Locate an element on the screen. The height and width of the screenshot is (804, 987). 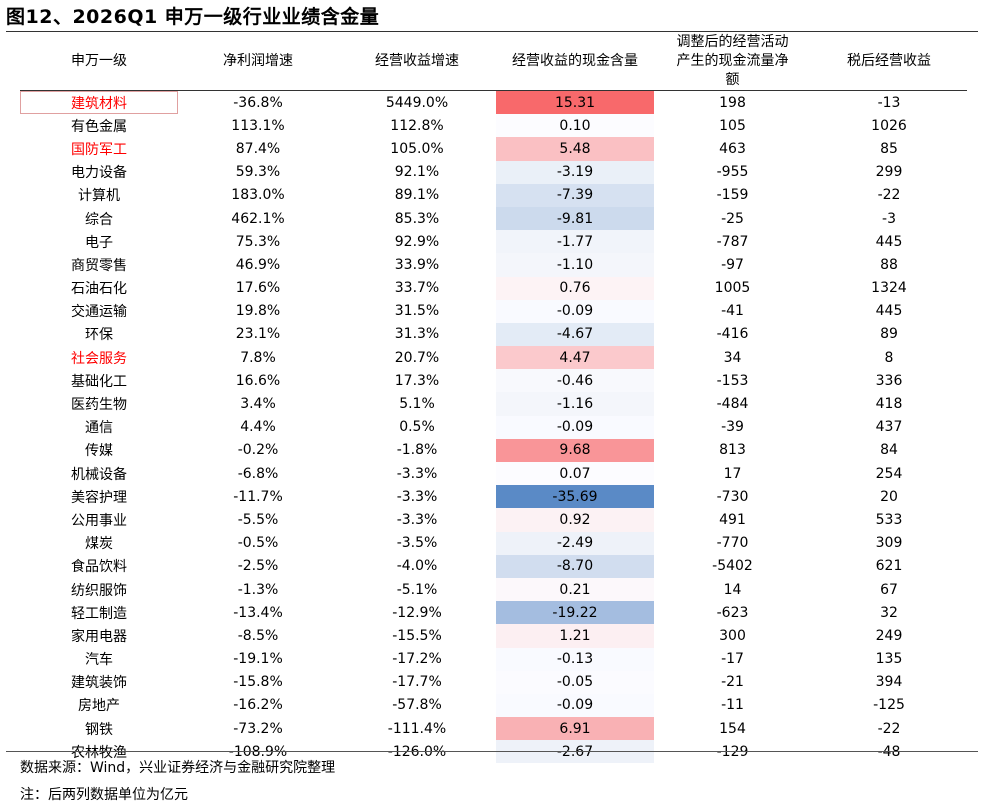
cash-content-cell: -35.69 is located at coordinates (575, 497).